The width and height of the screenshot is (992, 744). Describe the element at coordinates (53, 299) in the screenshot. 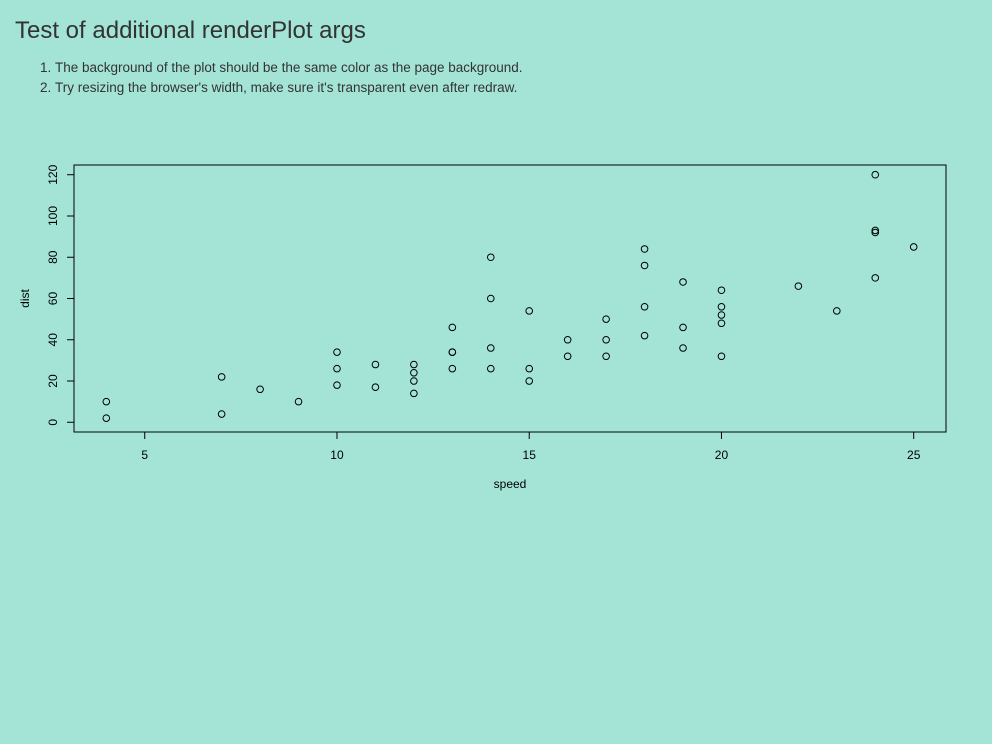

I see `y-tick-label: 60` at that location.